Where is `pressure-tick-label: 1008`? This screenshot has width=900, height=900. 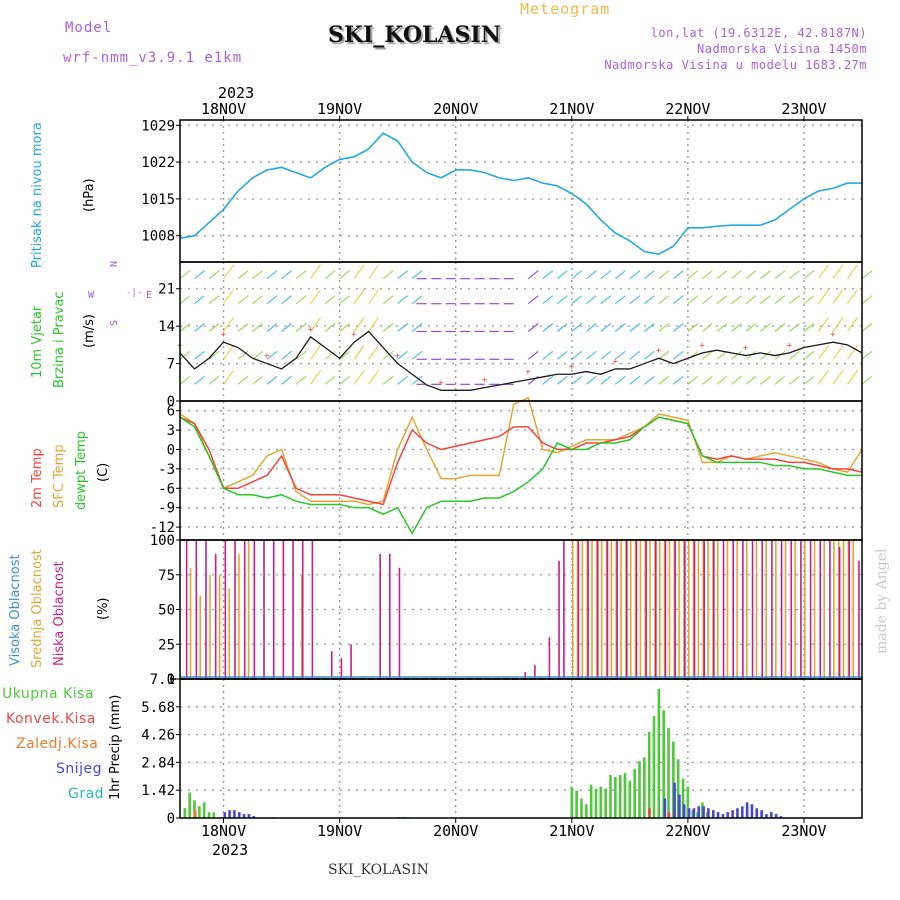
pressure-tick-label: 1008 is located at coordinates (158, 237).